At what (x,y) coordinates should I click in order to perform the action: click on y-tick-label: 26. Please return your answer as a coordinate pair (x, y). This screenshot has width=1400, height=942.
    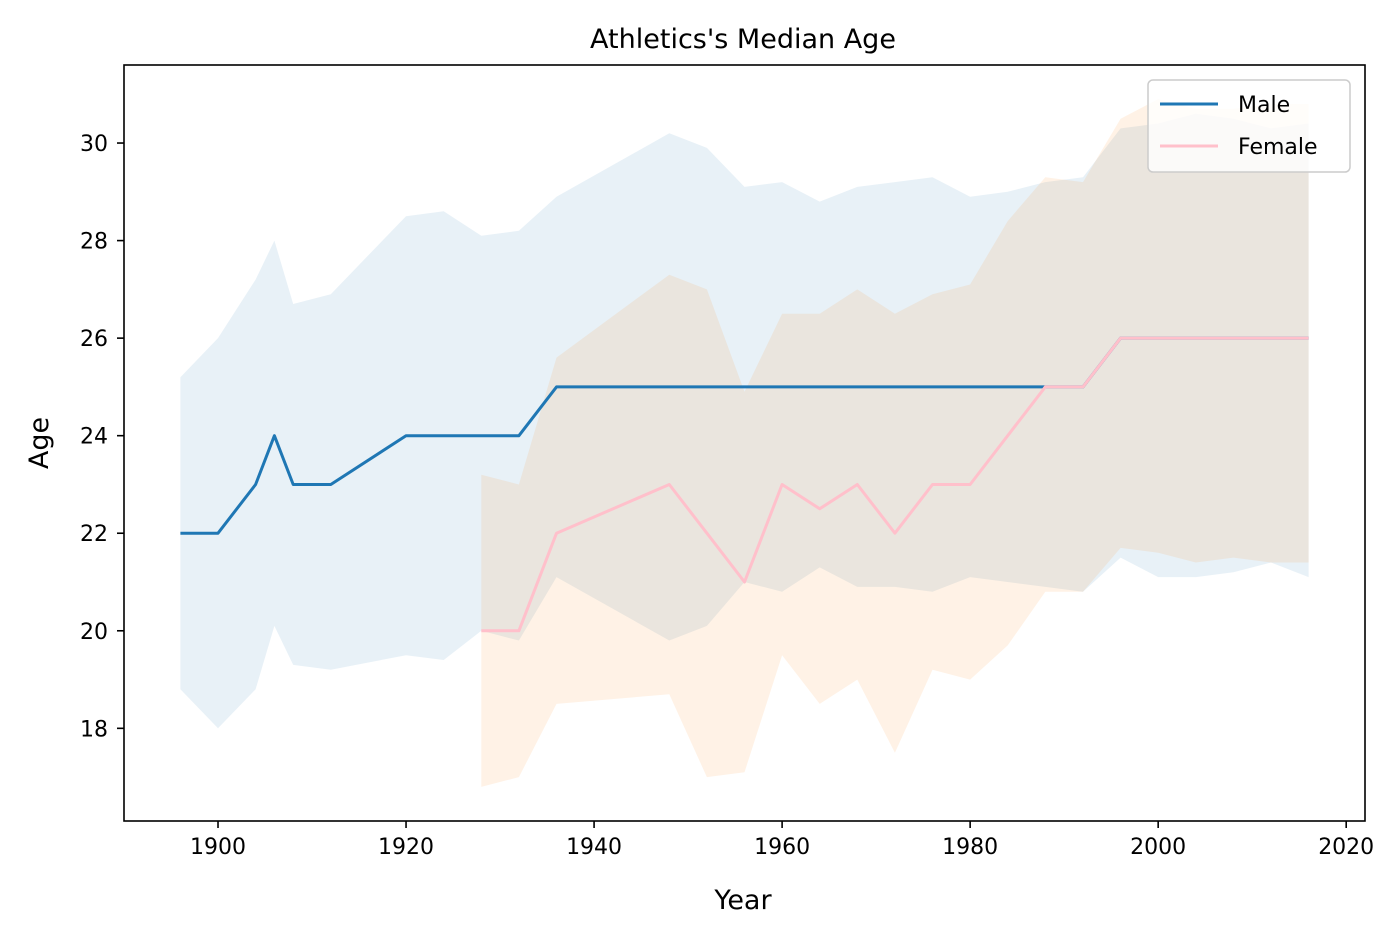
    Looking at the image, I should click on (94, 339).